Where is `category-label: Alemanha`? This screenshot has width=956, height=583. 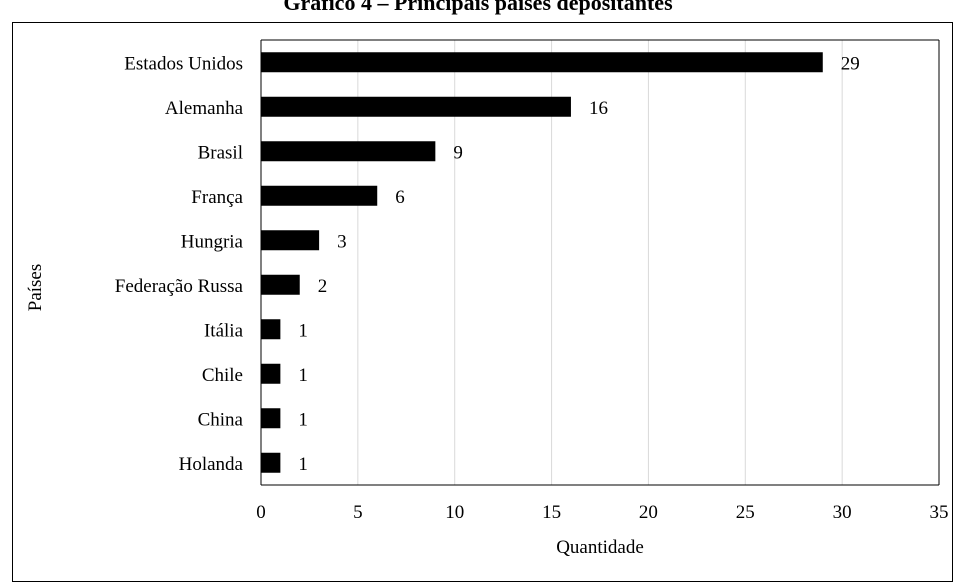 category-label: Alemanha is located at coordinates (204, 108).